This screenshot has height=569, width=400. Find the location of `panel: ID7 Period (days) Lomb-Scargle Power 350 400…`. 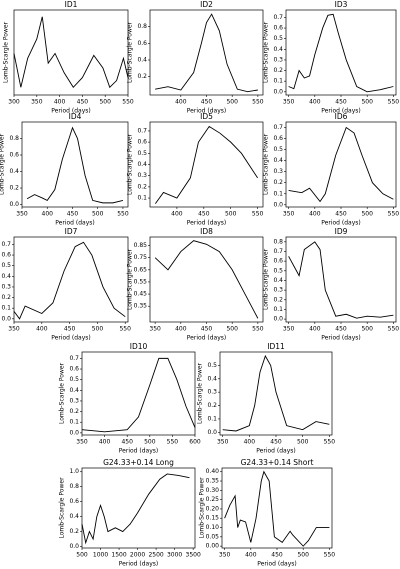

panel: ID7 Period (days) Lomb-Scargle Power 350 400… is located at coordinates (66, 284).